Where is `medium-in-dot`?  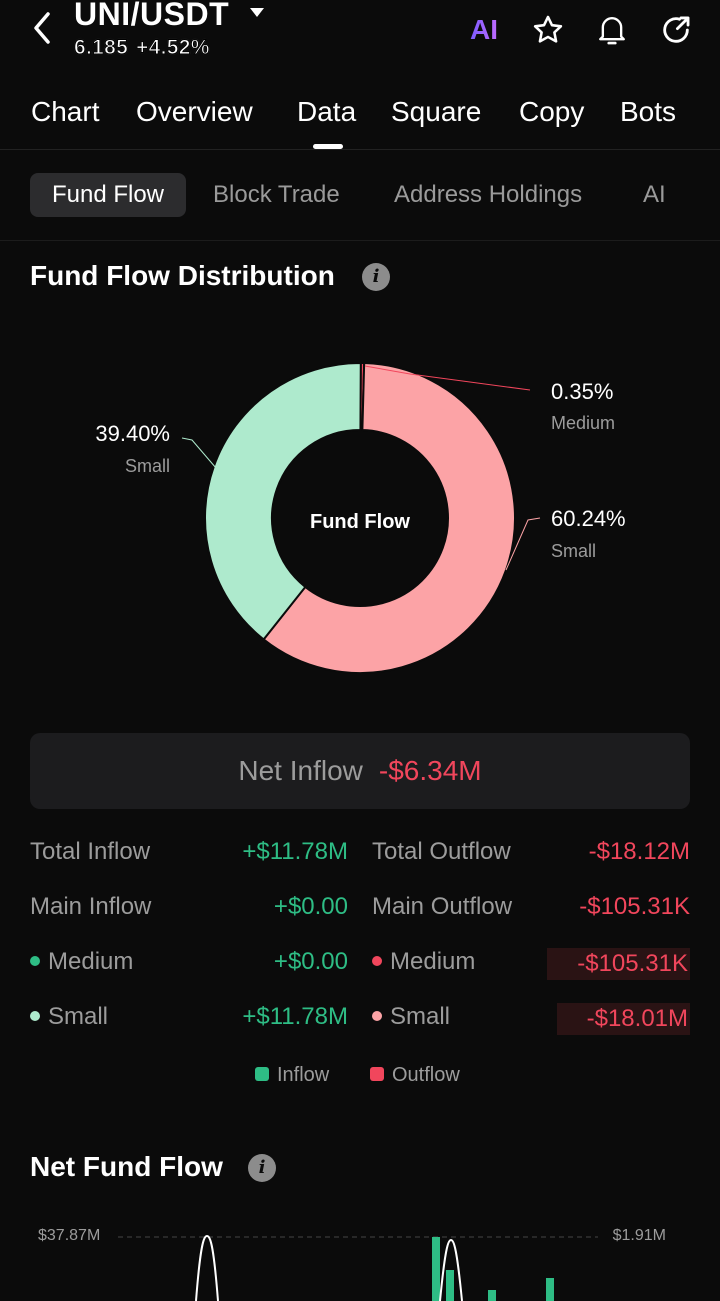
medium-in-dot is located at coordinates (35, 960).